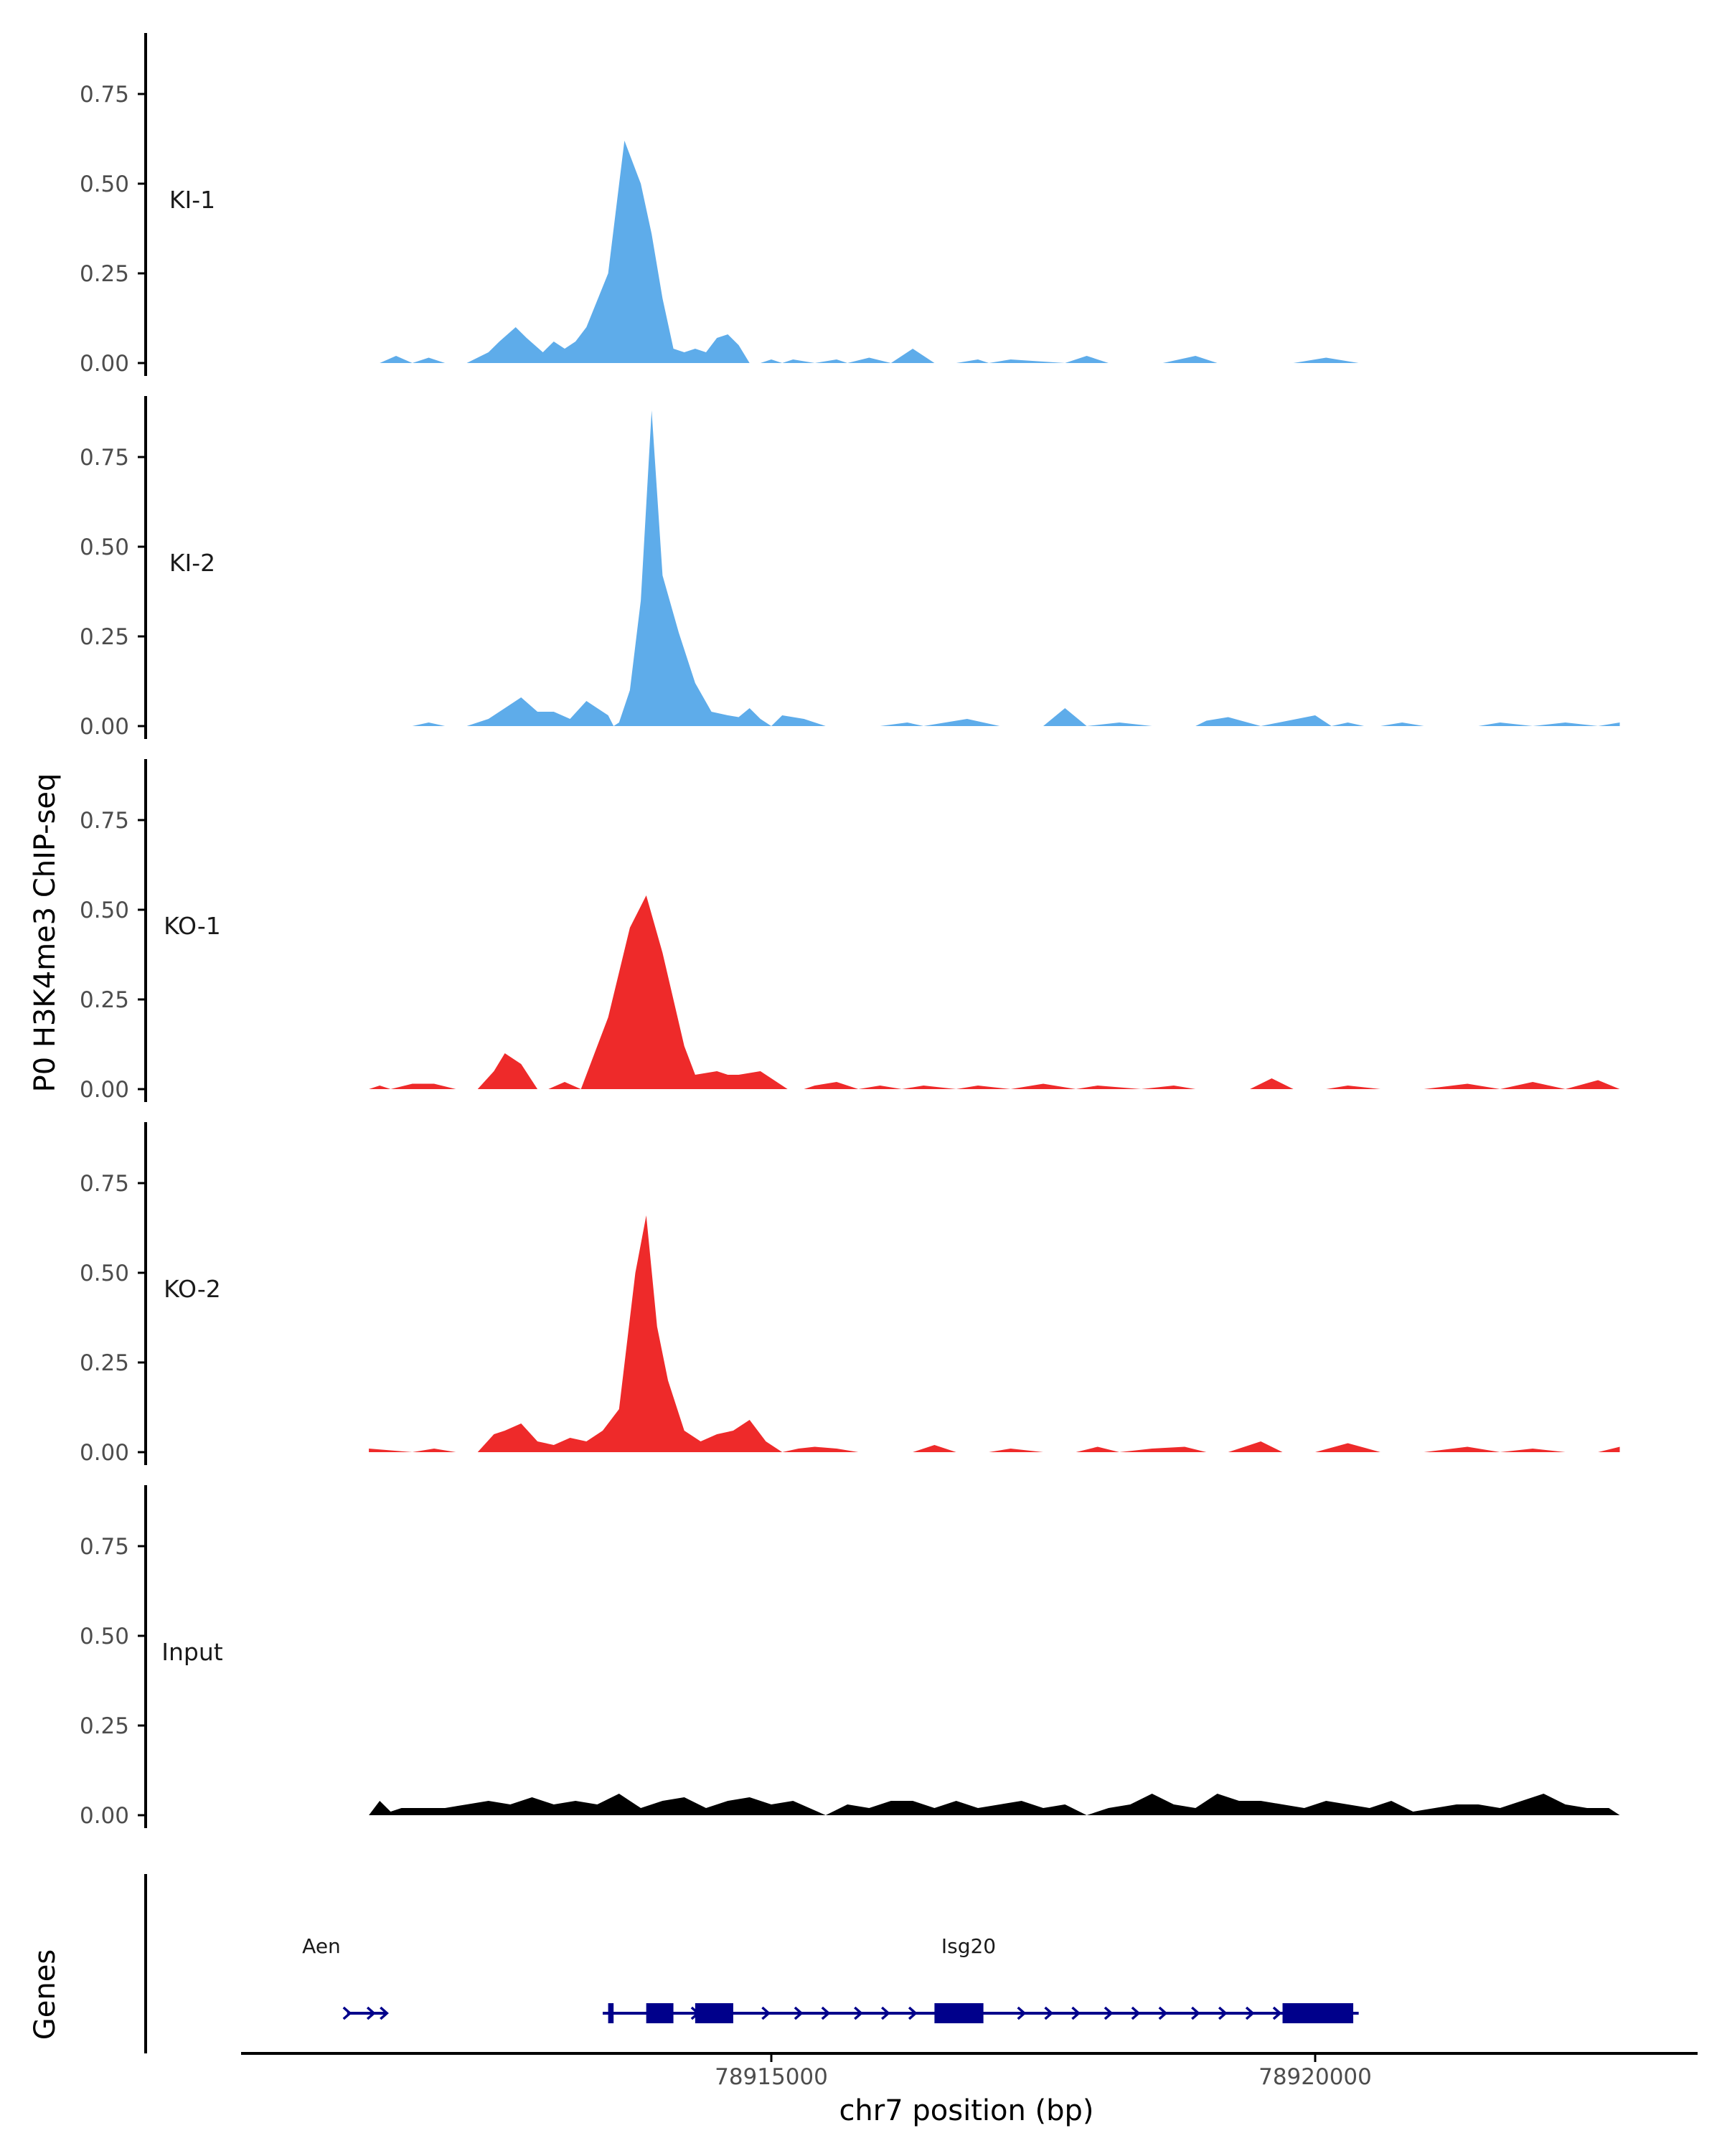 Image resolution: width=1722 pixels, height=2156 pixels. I want to click on track-ki-2: 0.00 0.25 0.50 0.75 KI-2, so click(850, 568).